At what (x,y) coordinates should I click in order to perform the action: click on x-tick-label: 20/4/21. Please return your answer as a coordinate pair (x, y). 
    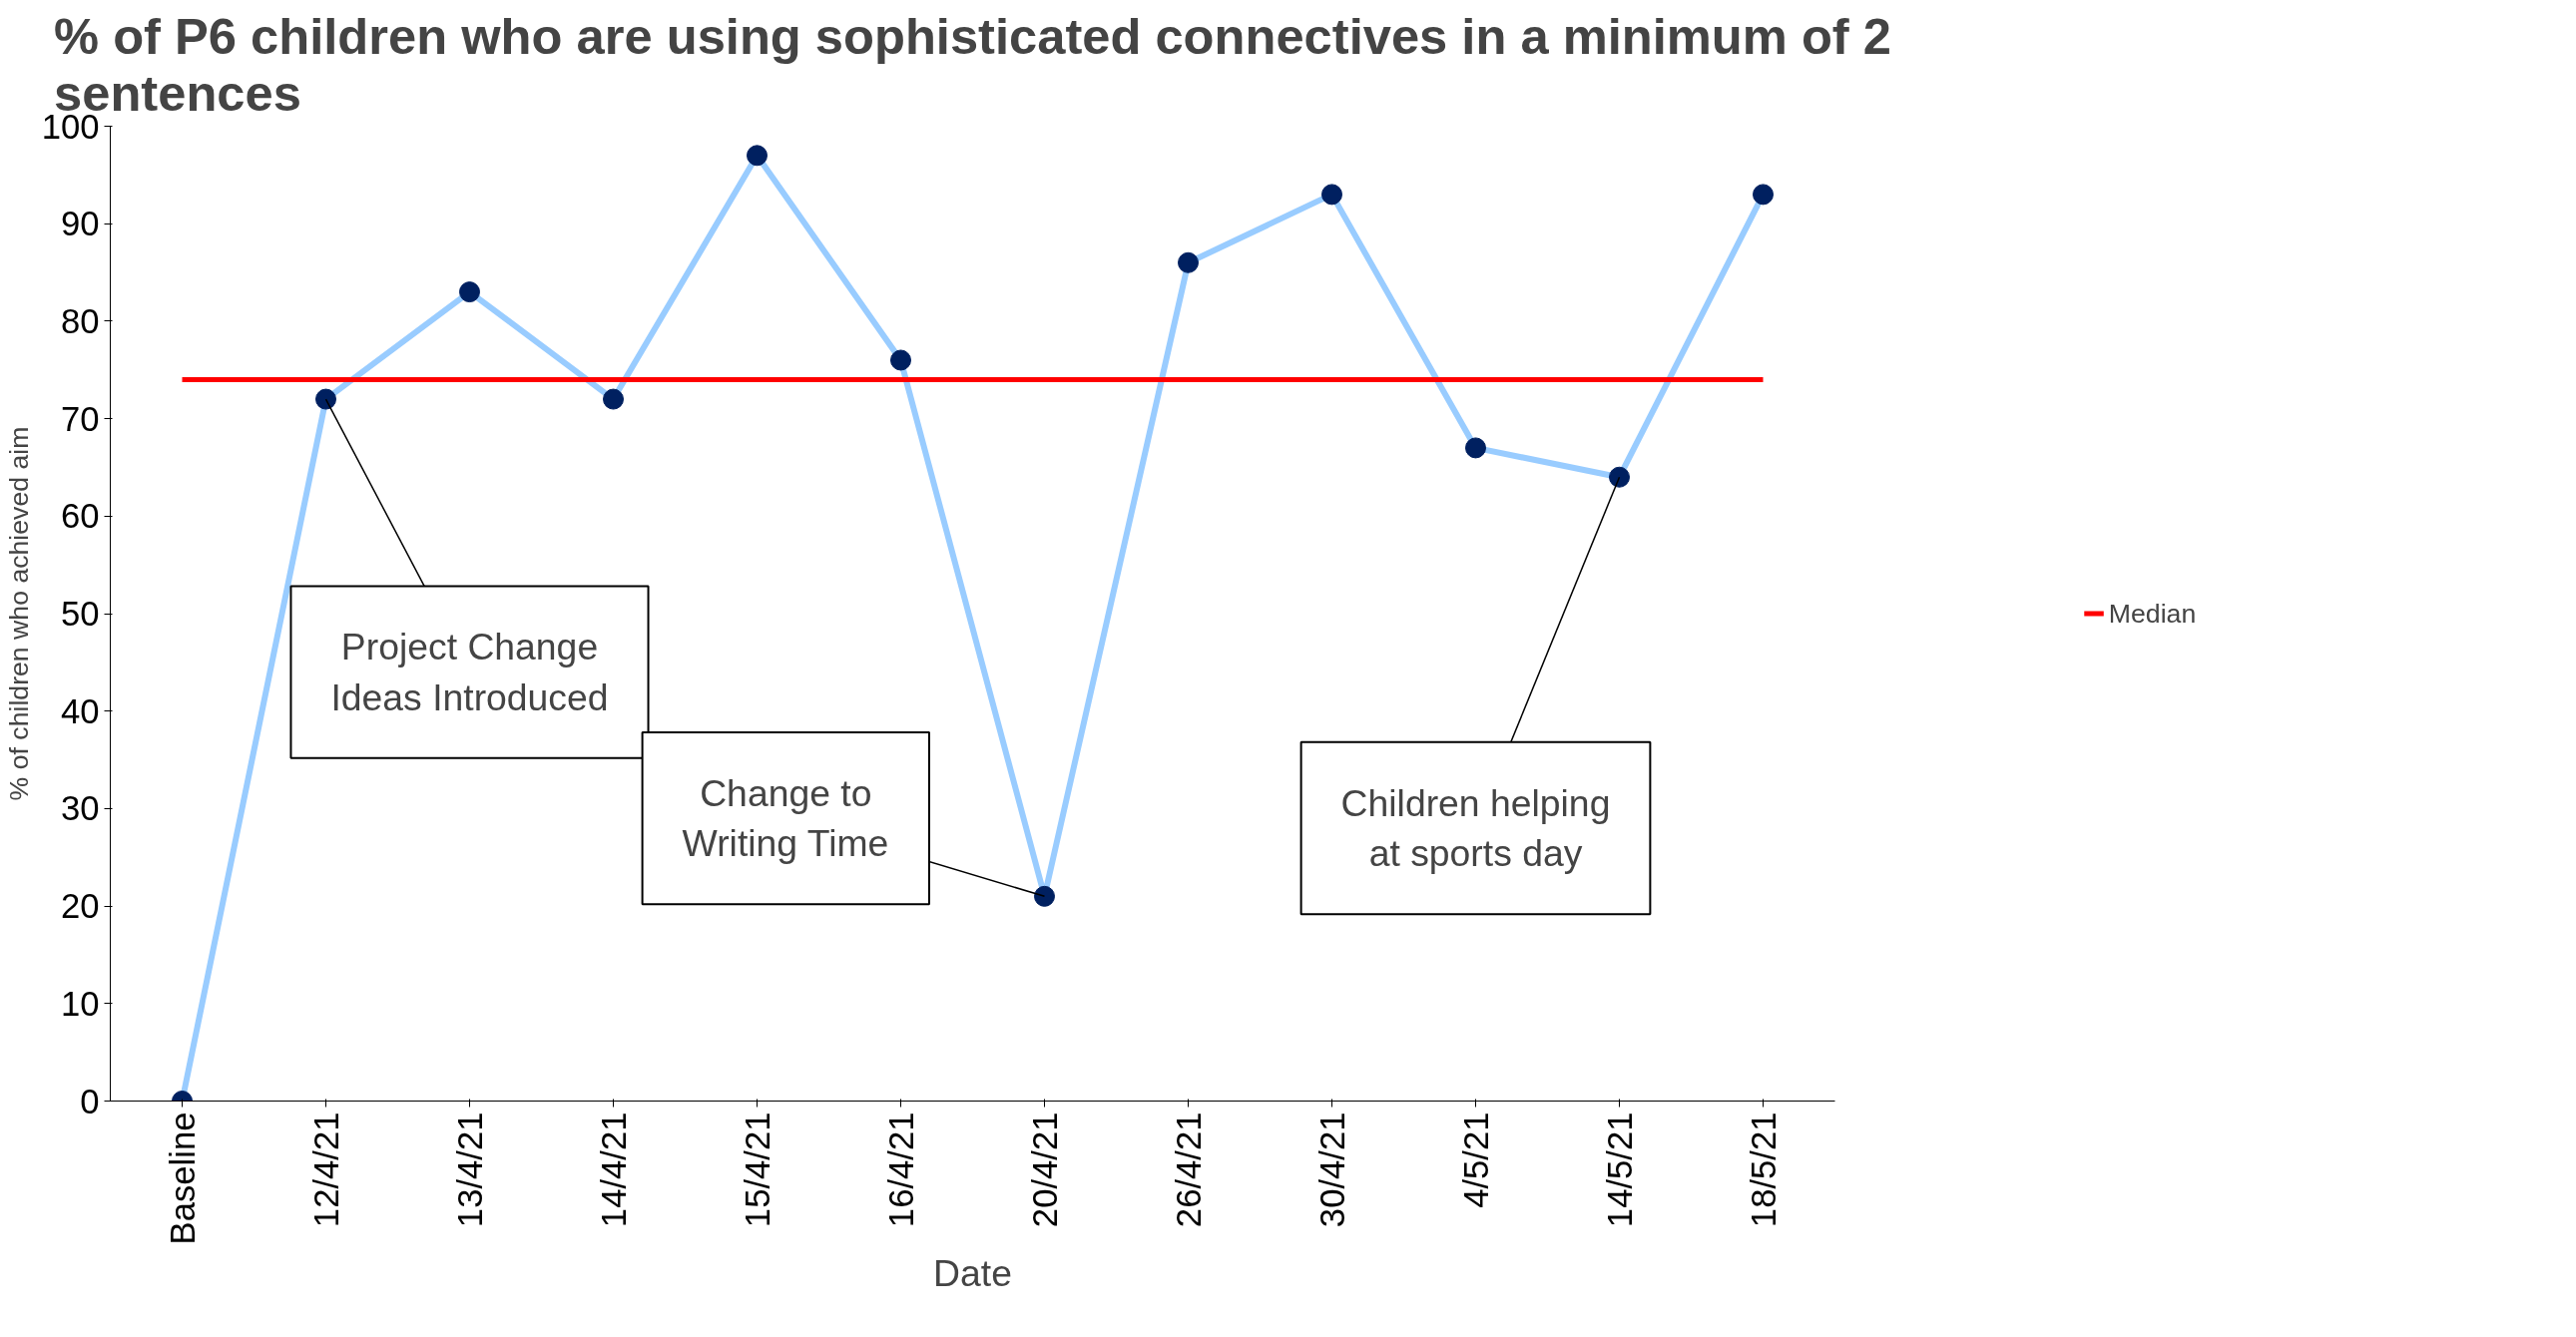
    Looking at the image, I should click on (1044, 1170).